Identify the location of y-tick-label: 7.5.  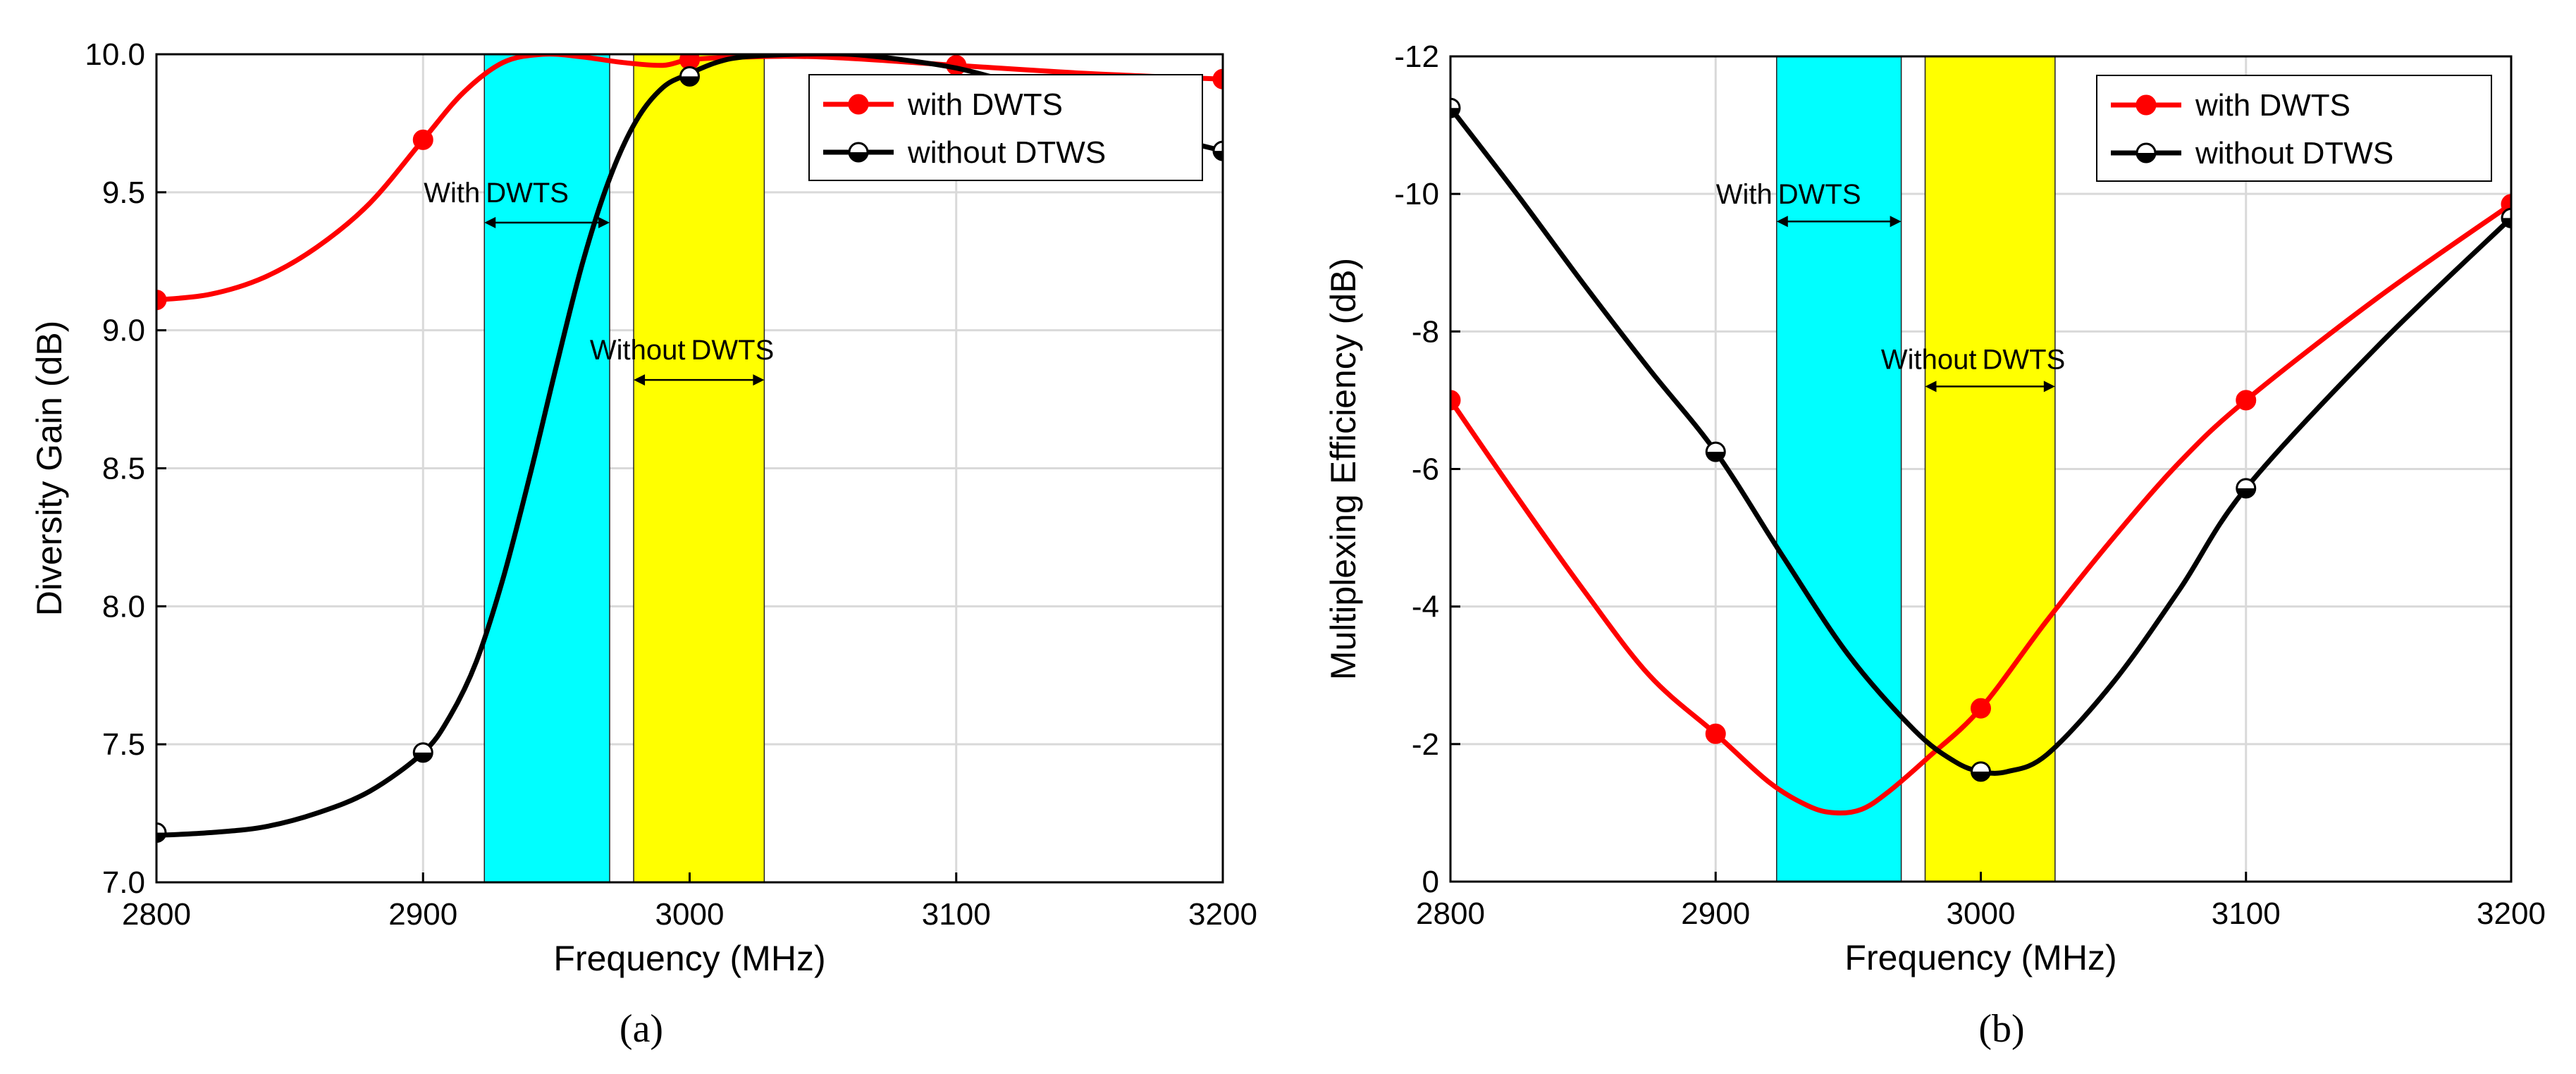
(123, 744).